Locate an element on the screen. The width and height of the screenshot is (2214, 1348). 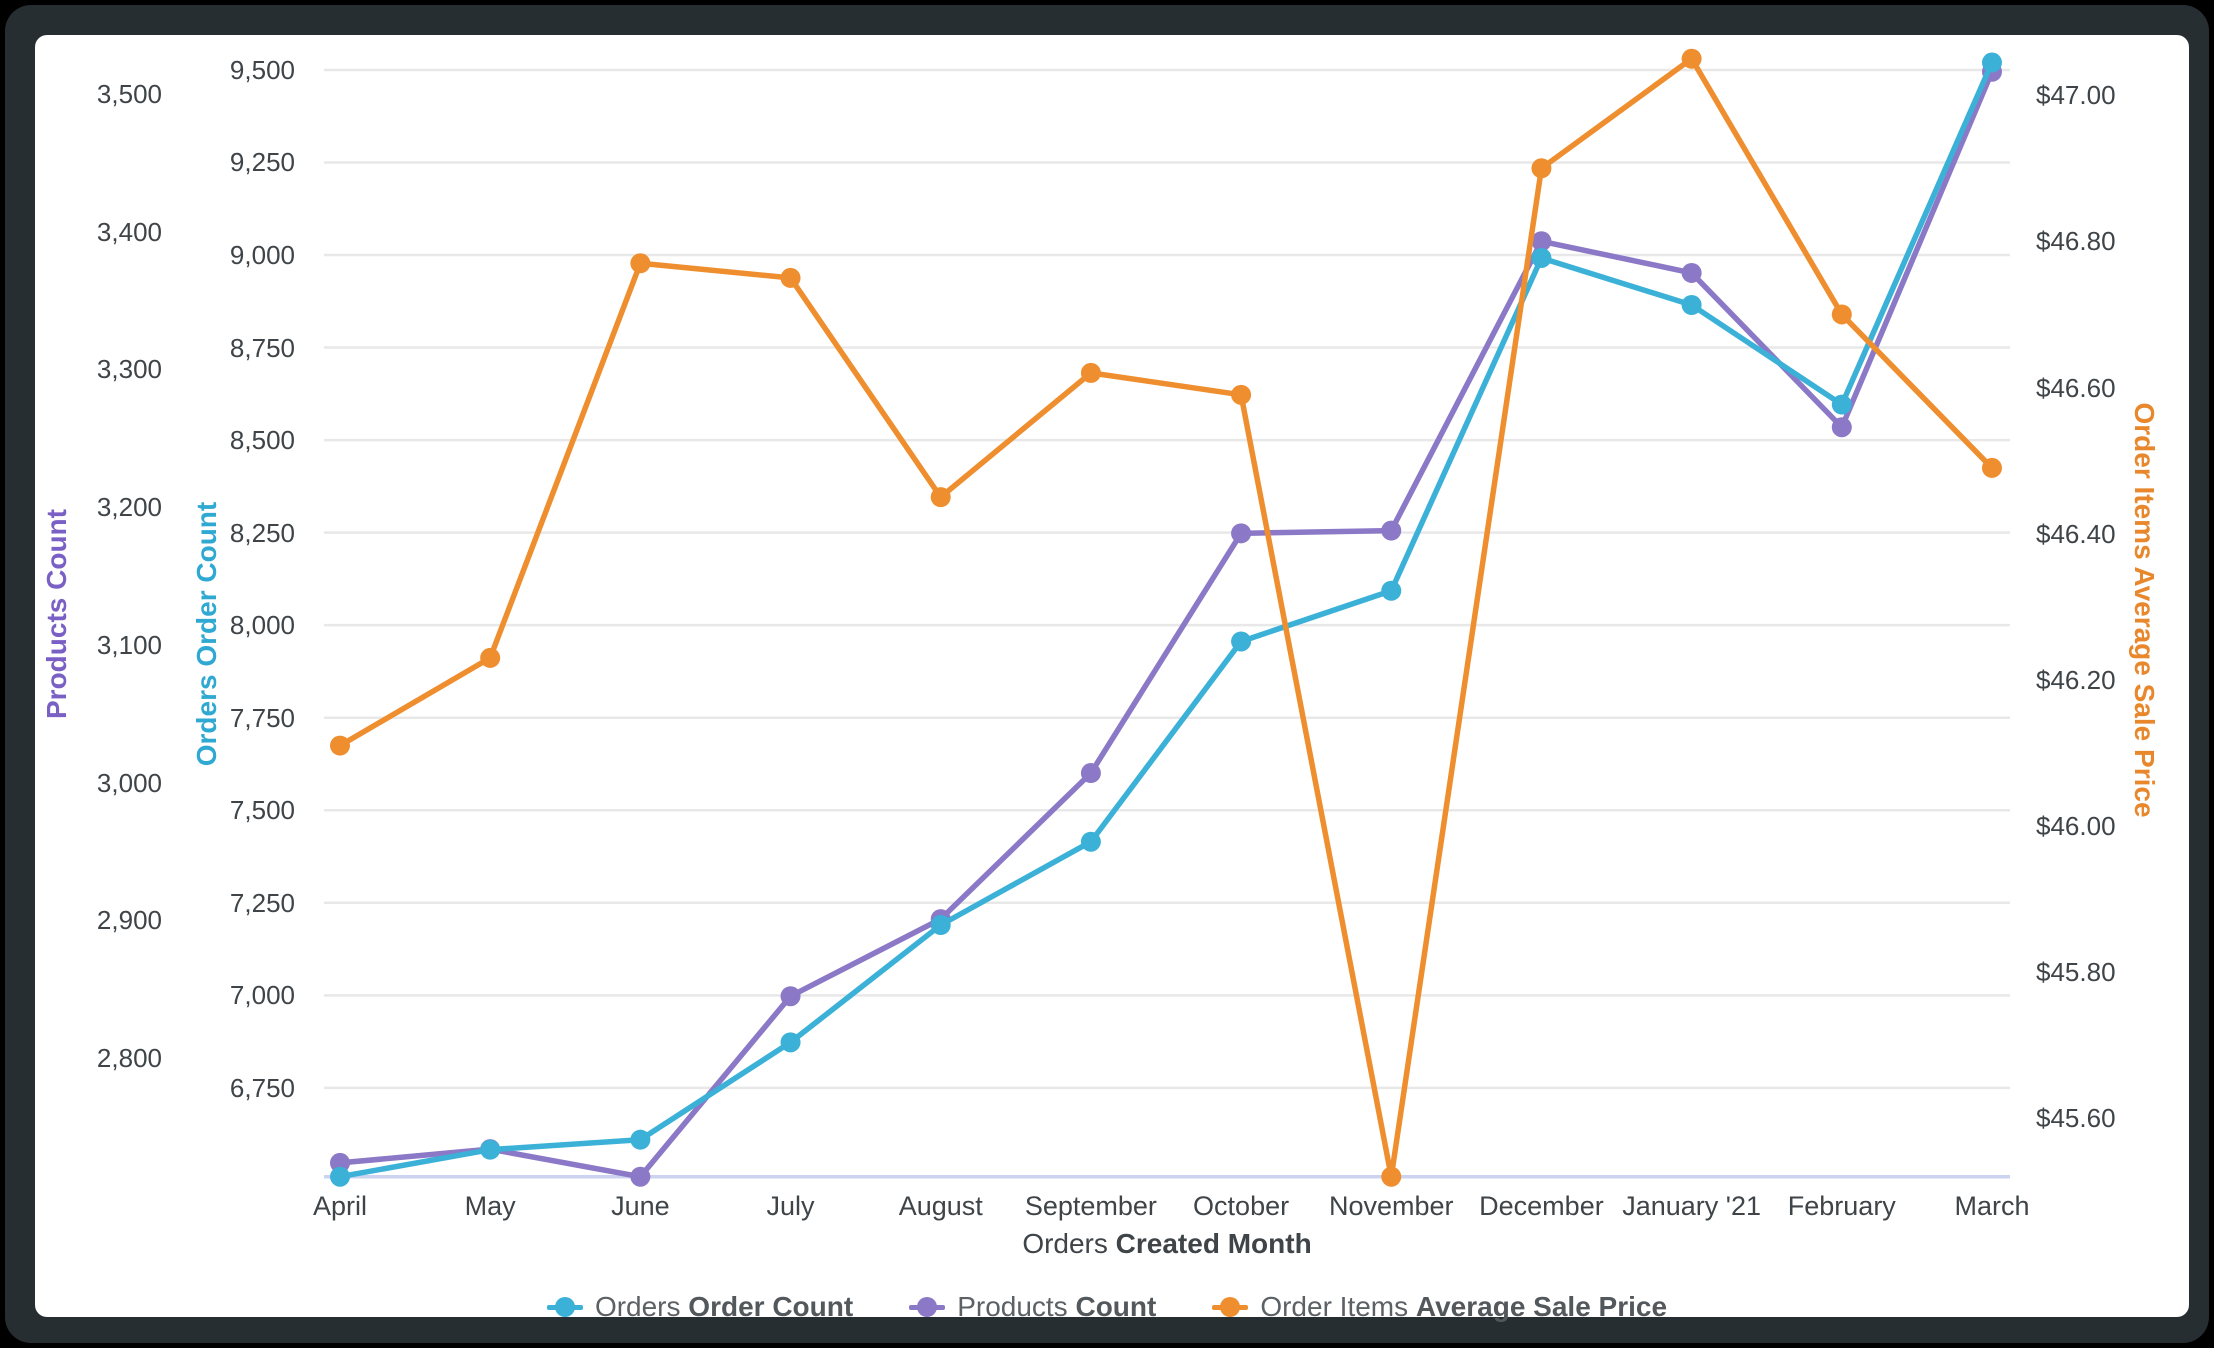
price-tick-label: $46.00 is located at coordinates (2076, 825).